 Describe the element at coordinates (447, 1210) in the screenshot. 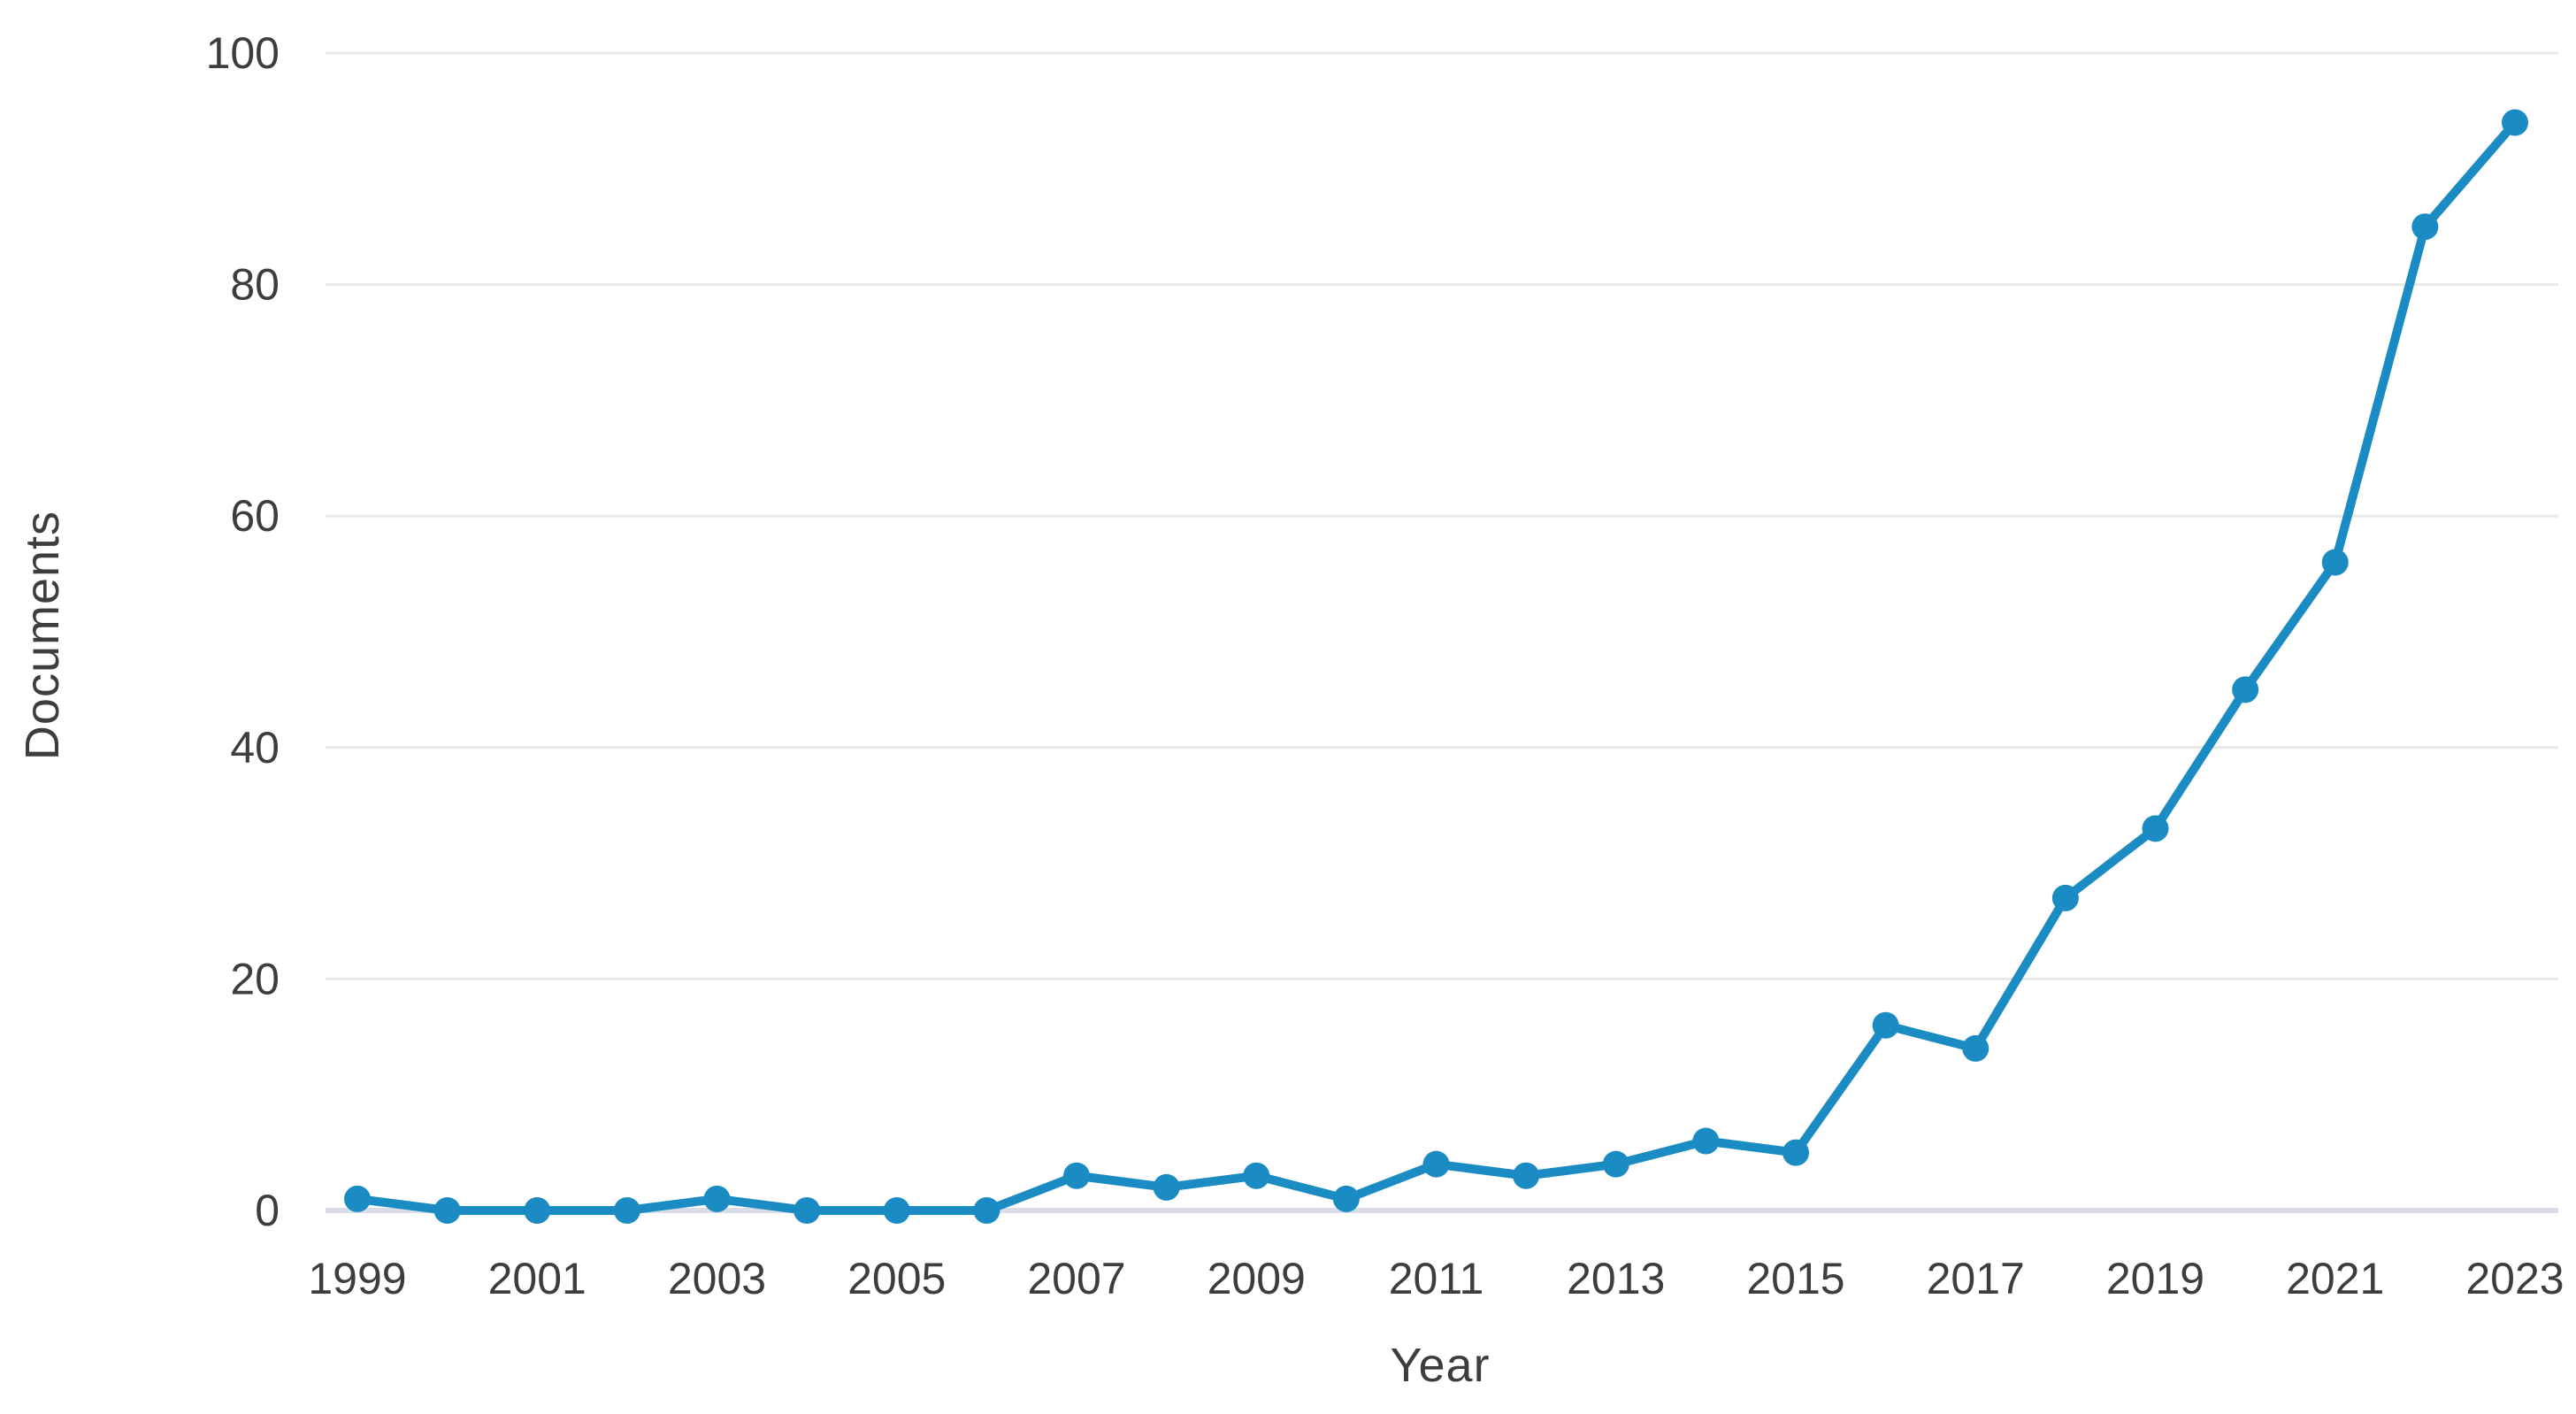

I see `data-point-2000` at that location.